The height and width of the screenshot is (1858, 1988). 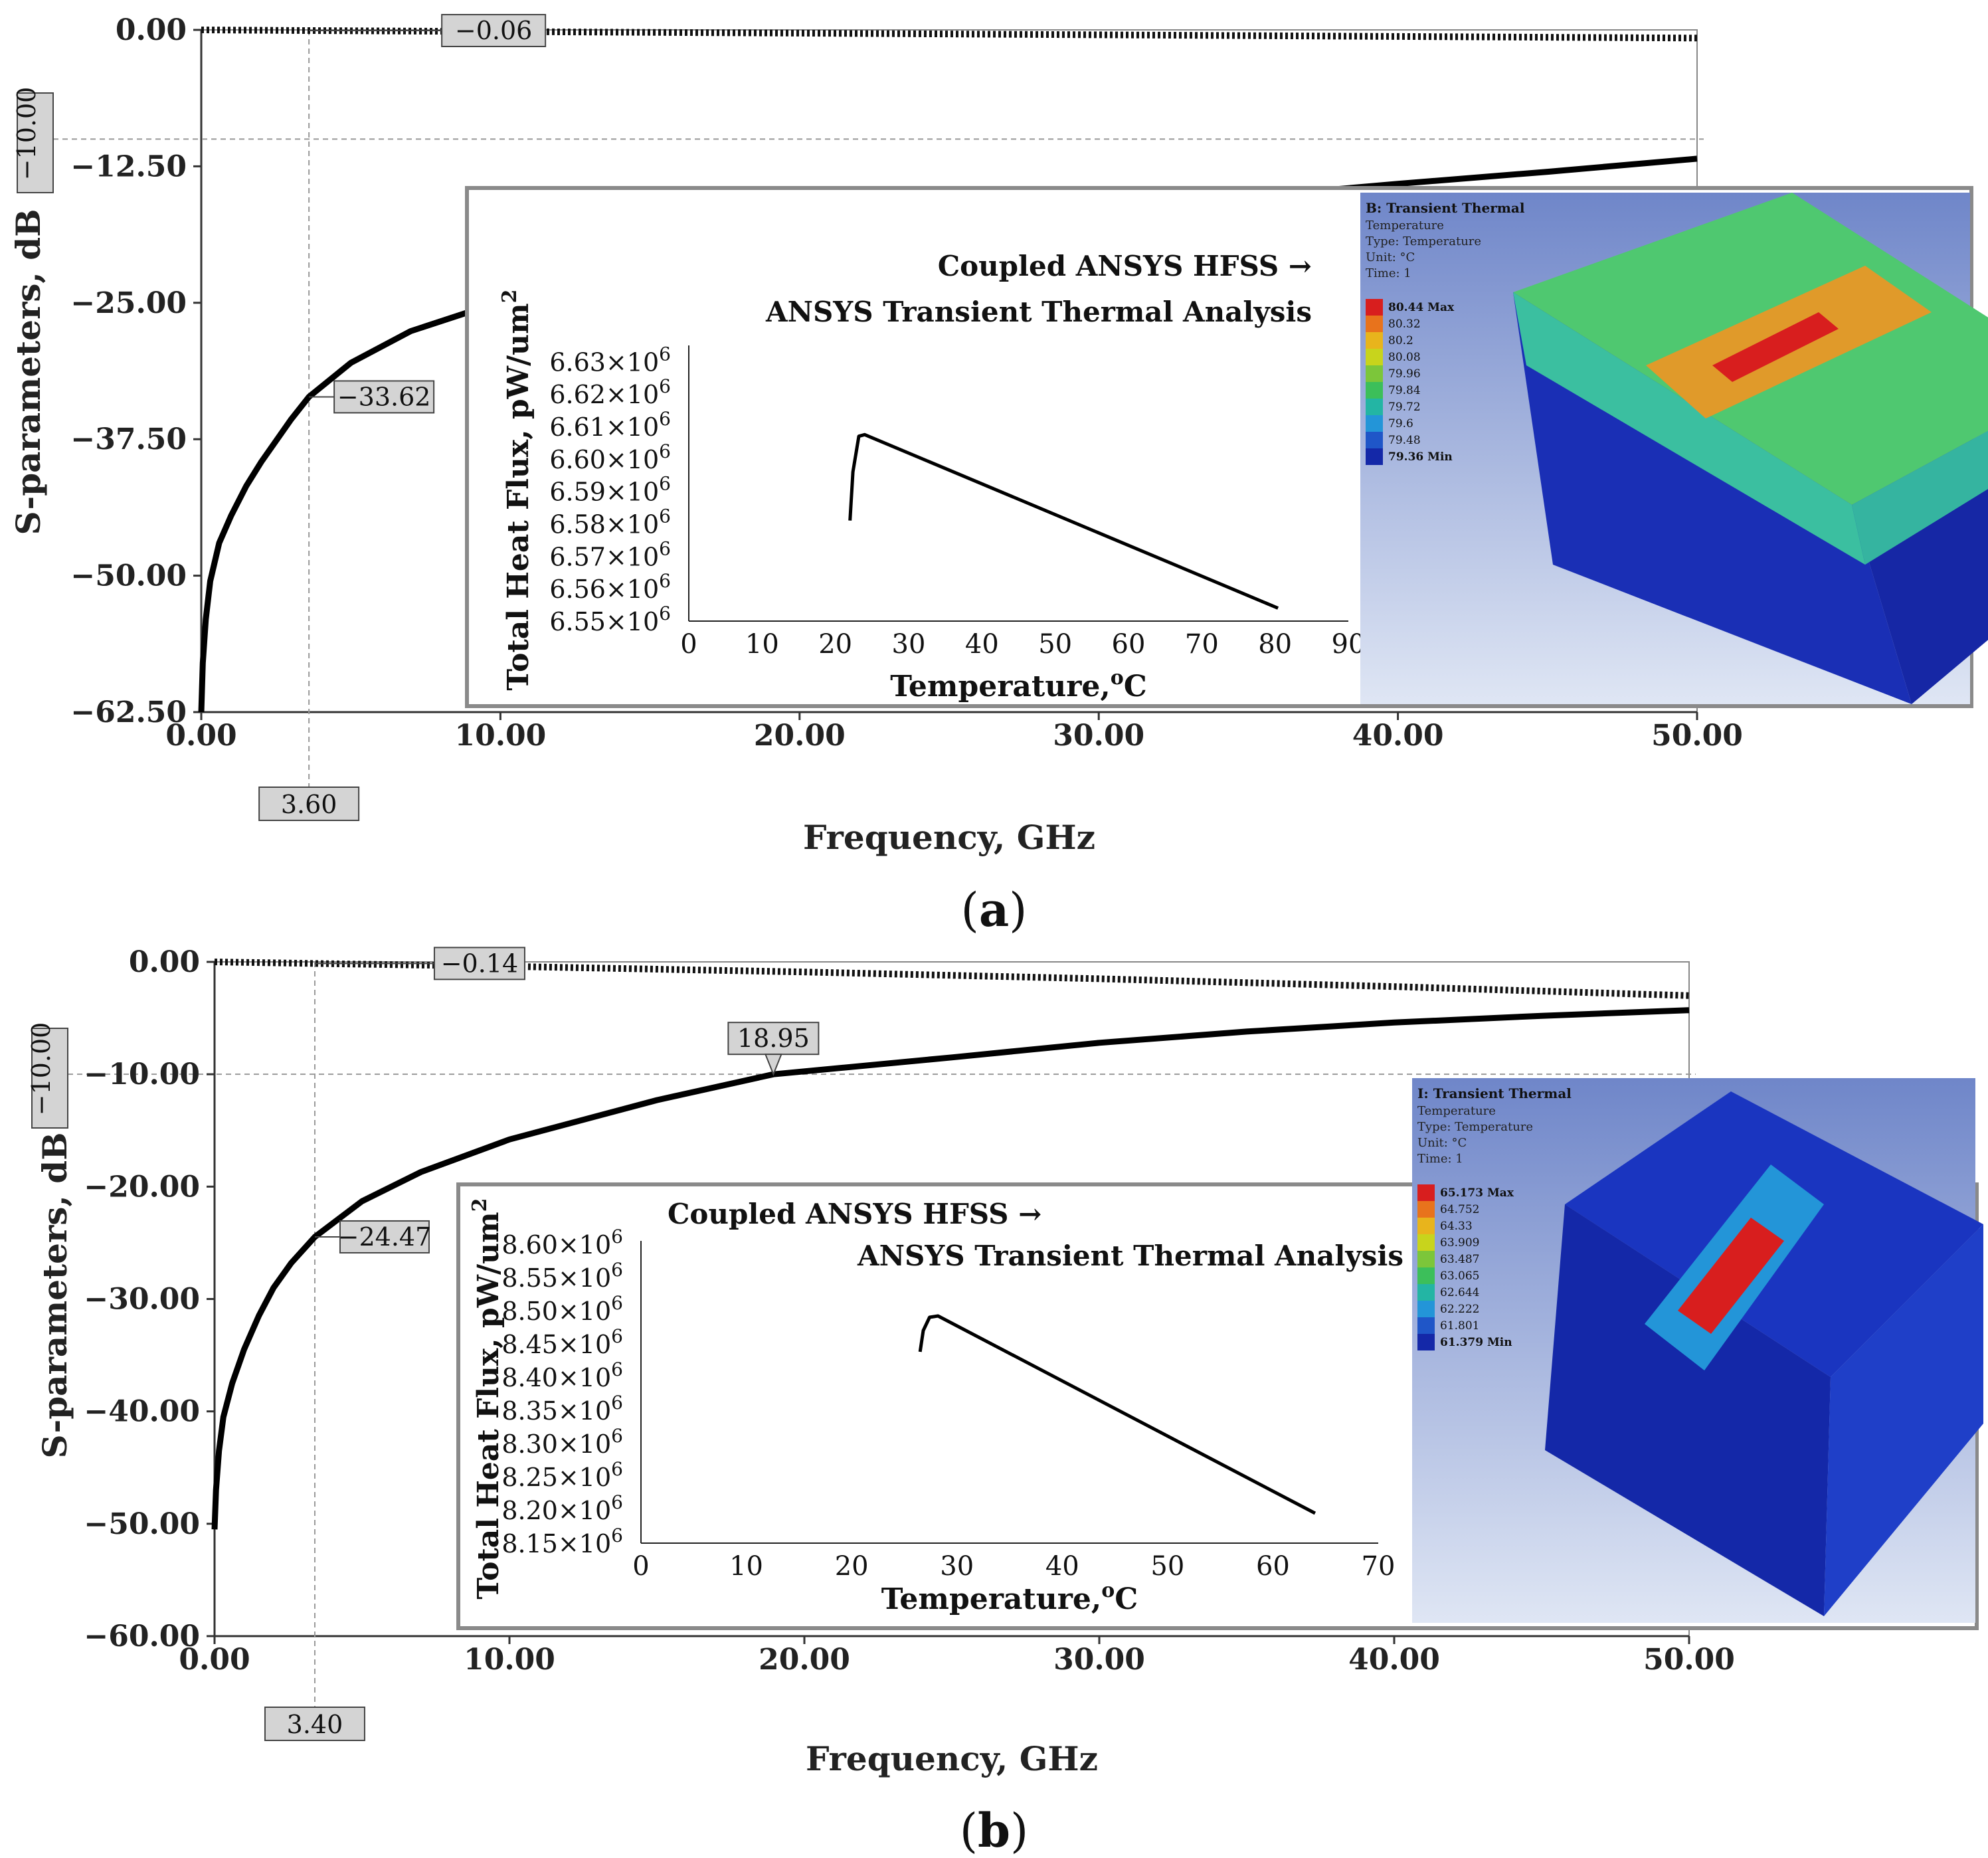 I want to click on thermal-meta: Unit: °C, so click(x=1390, y=257).